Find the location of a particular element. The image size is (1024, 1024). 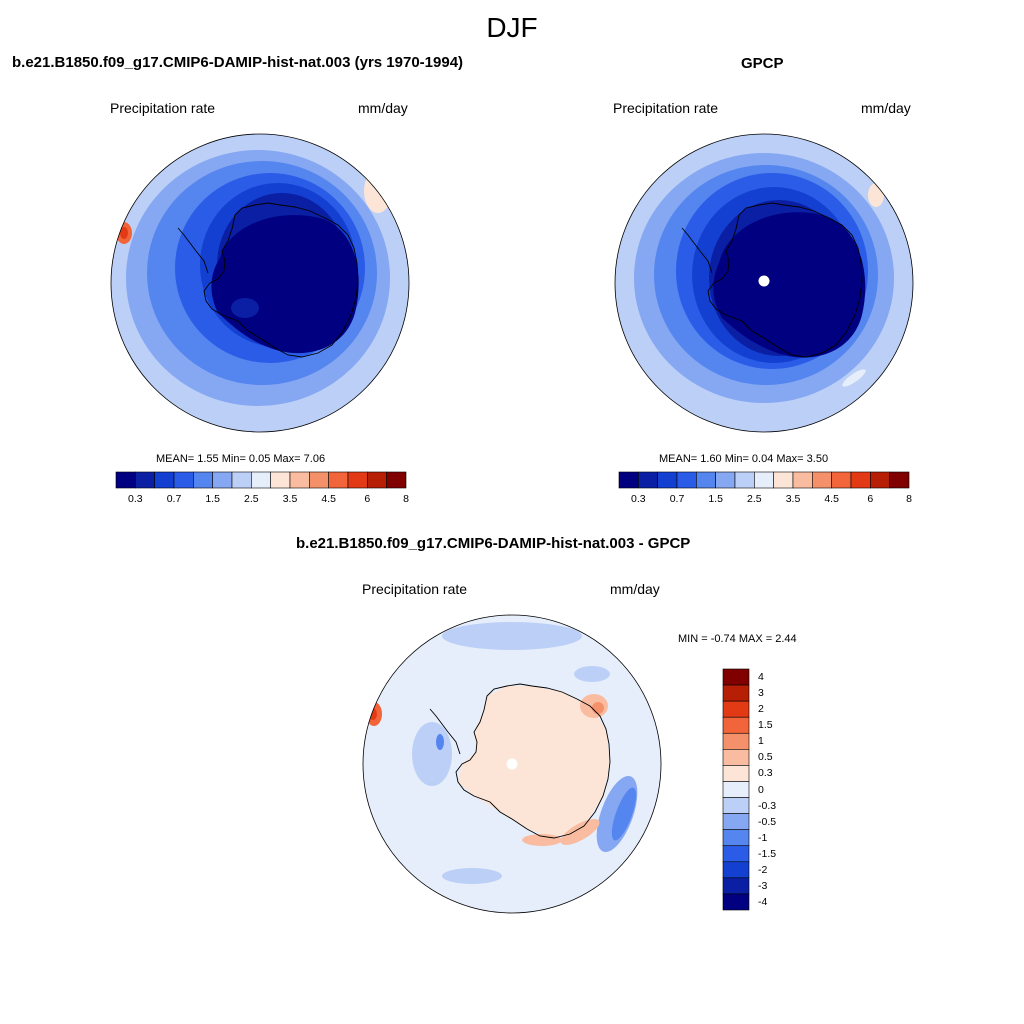

diff-minmax: MIN = -0.74 MAX = 2.44 is located at coordinates (737, 639).